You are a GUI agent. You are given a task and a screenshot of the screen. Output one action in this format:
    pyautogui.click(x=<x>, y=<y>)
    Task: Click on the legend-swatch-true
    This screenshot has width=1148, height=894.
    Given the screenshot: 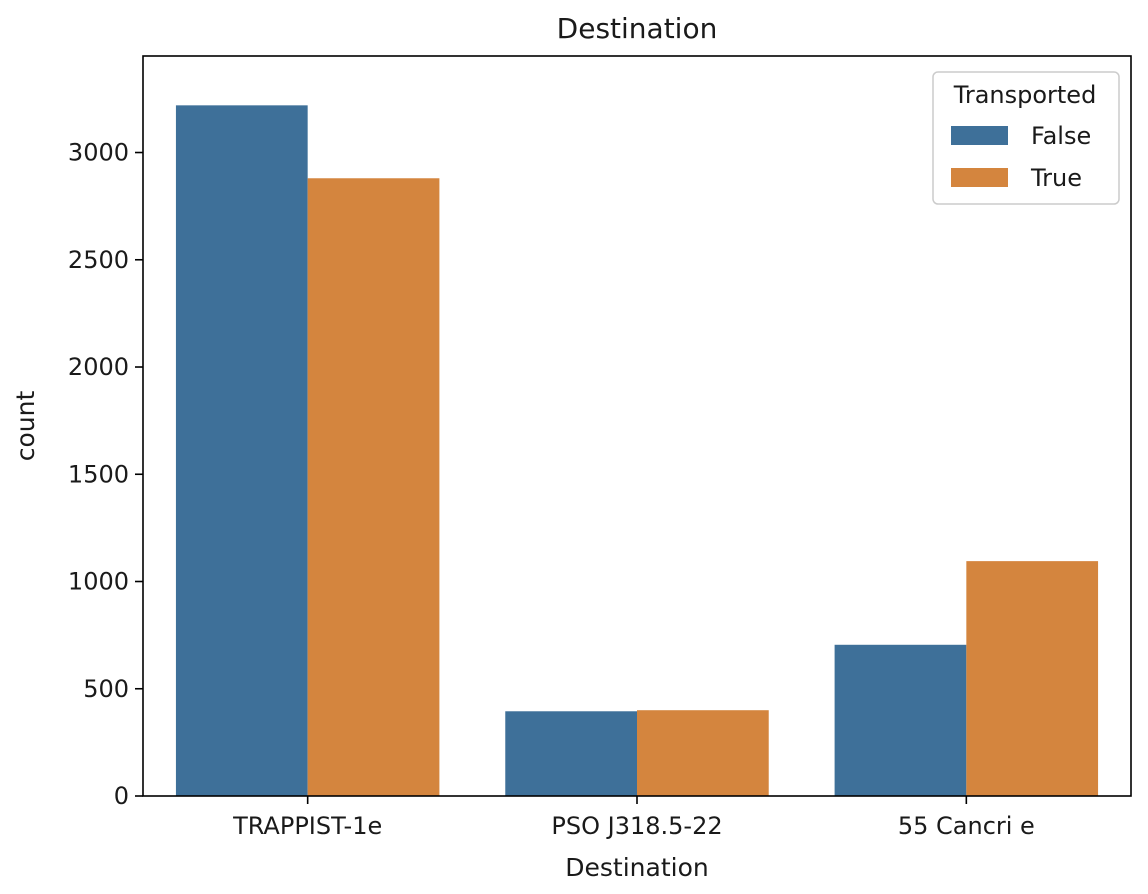 What is the action you would take?
    pyautogui.click(x=979, y=177)
    